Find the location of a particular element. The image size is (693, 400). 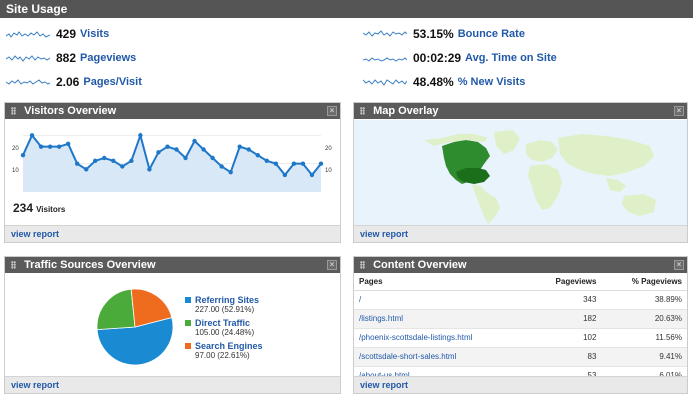

content-overview-title: Content Overview is located at coordinates (420, 265).